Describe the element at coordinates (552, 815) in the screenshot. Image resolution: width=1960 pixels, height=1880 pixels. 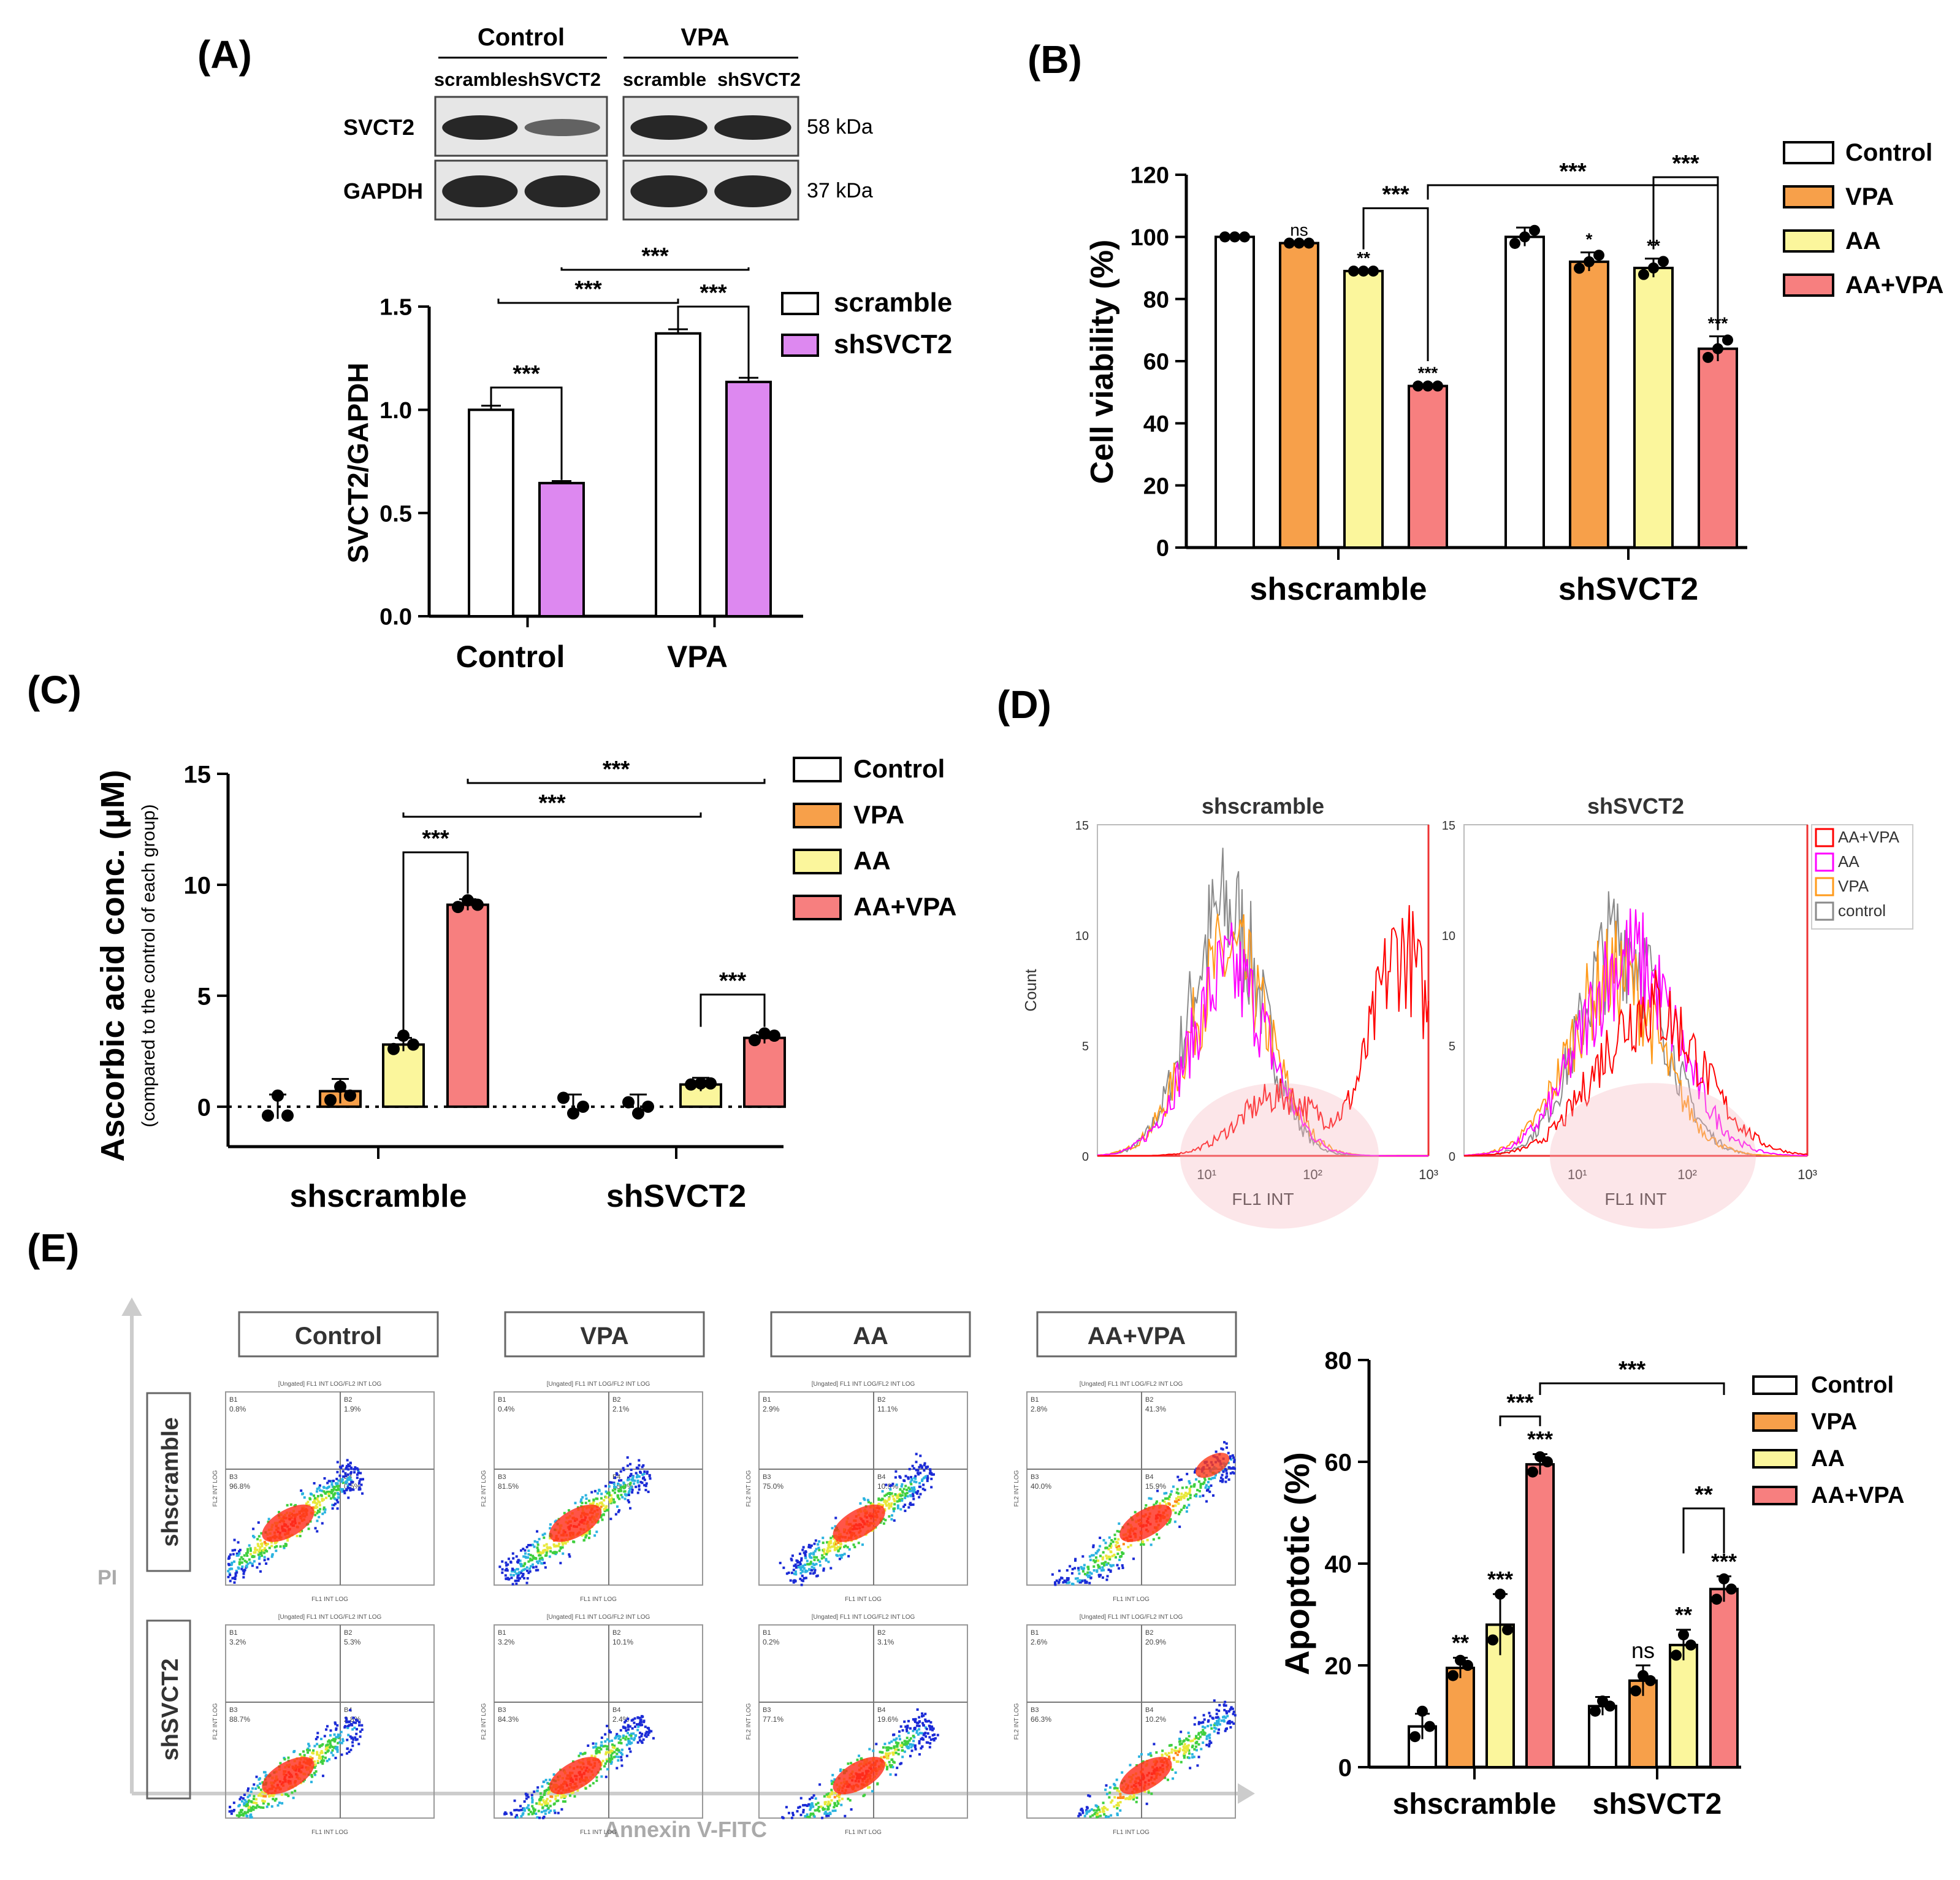
I see `chart-c-sig-3-bracket` at that location.